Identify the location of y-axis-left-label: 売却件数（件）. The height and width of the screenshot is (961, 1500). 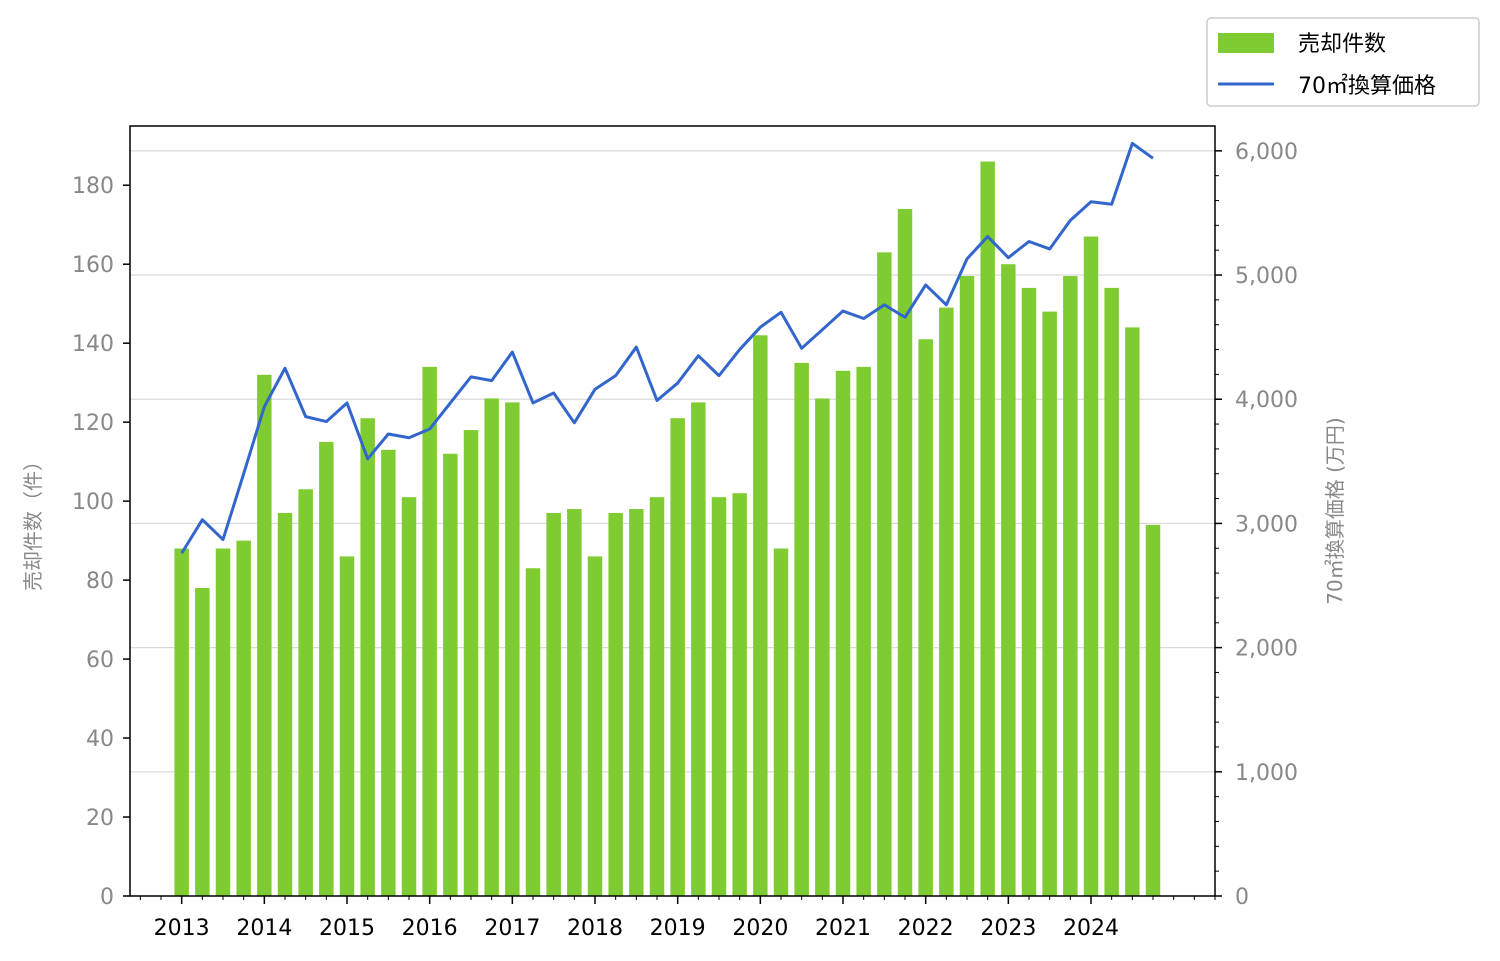
(33, 521).